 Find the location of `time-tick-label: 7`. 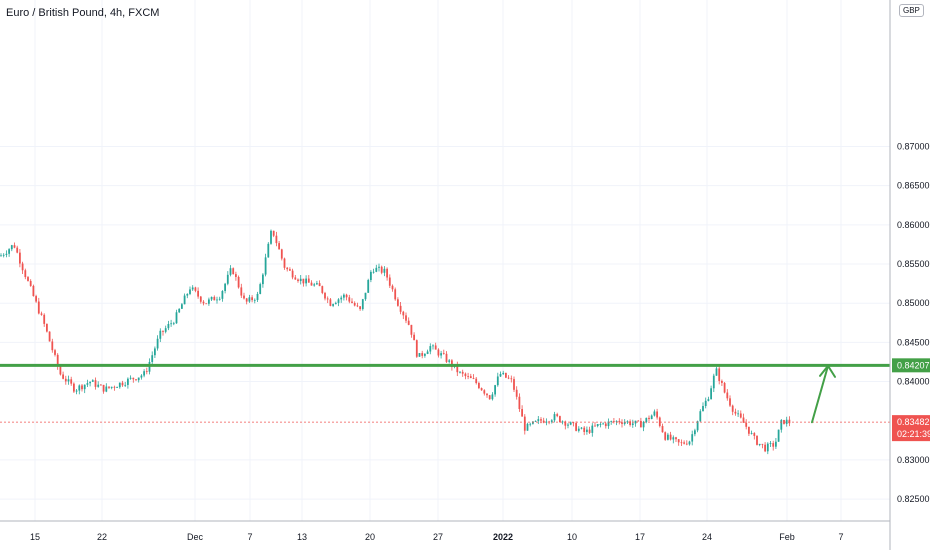

time-tick-label: 7 is located at coordinates (249, 537).